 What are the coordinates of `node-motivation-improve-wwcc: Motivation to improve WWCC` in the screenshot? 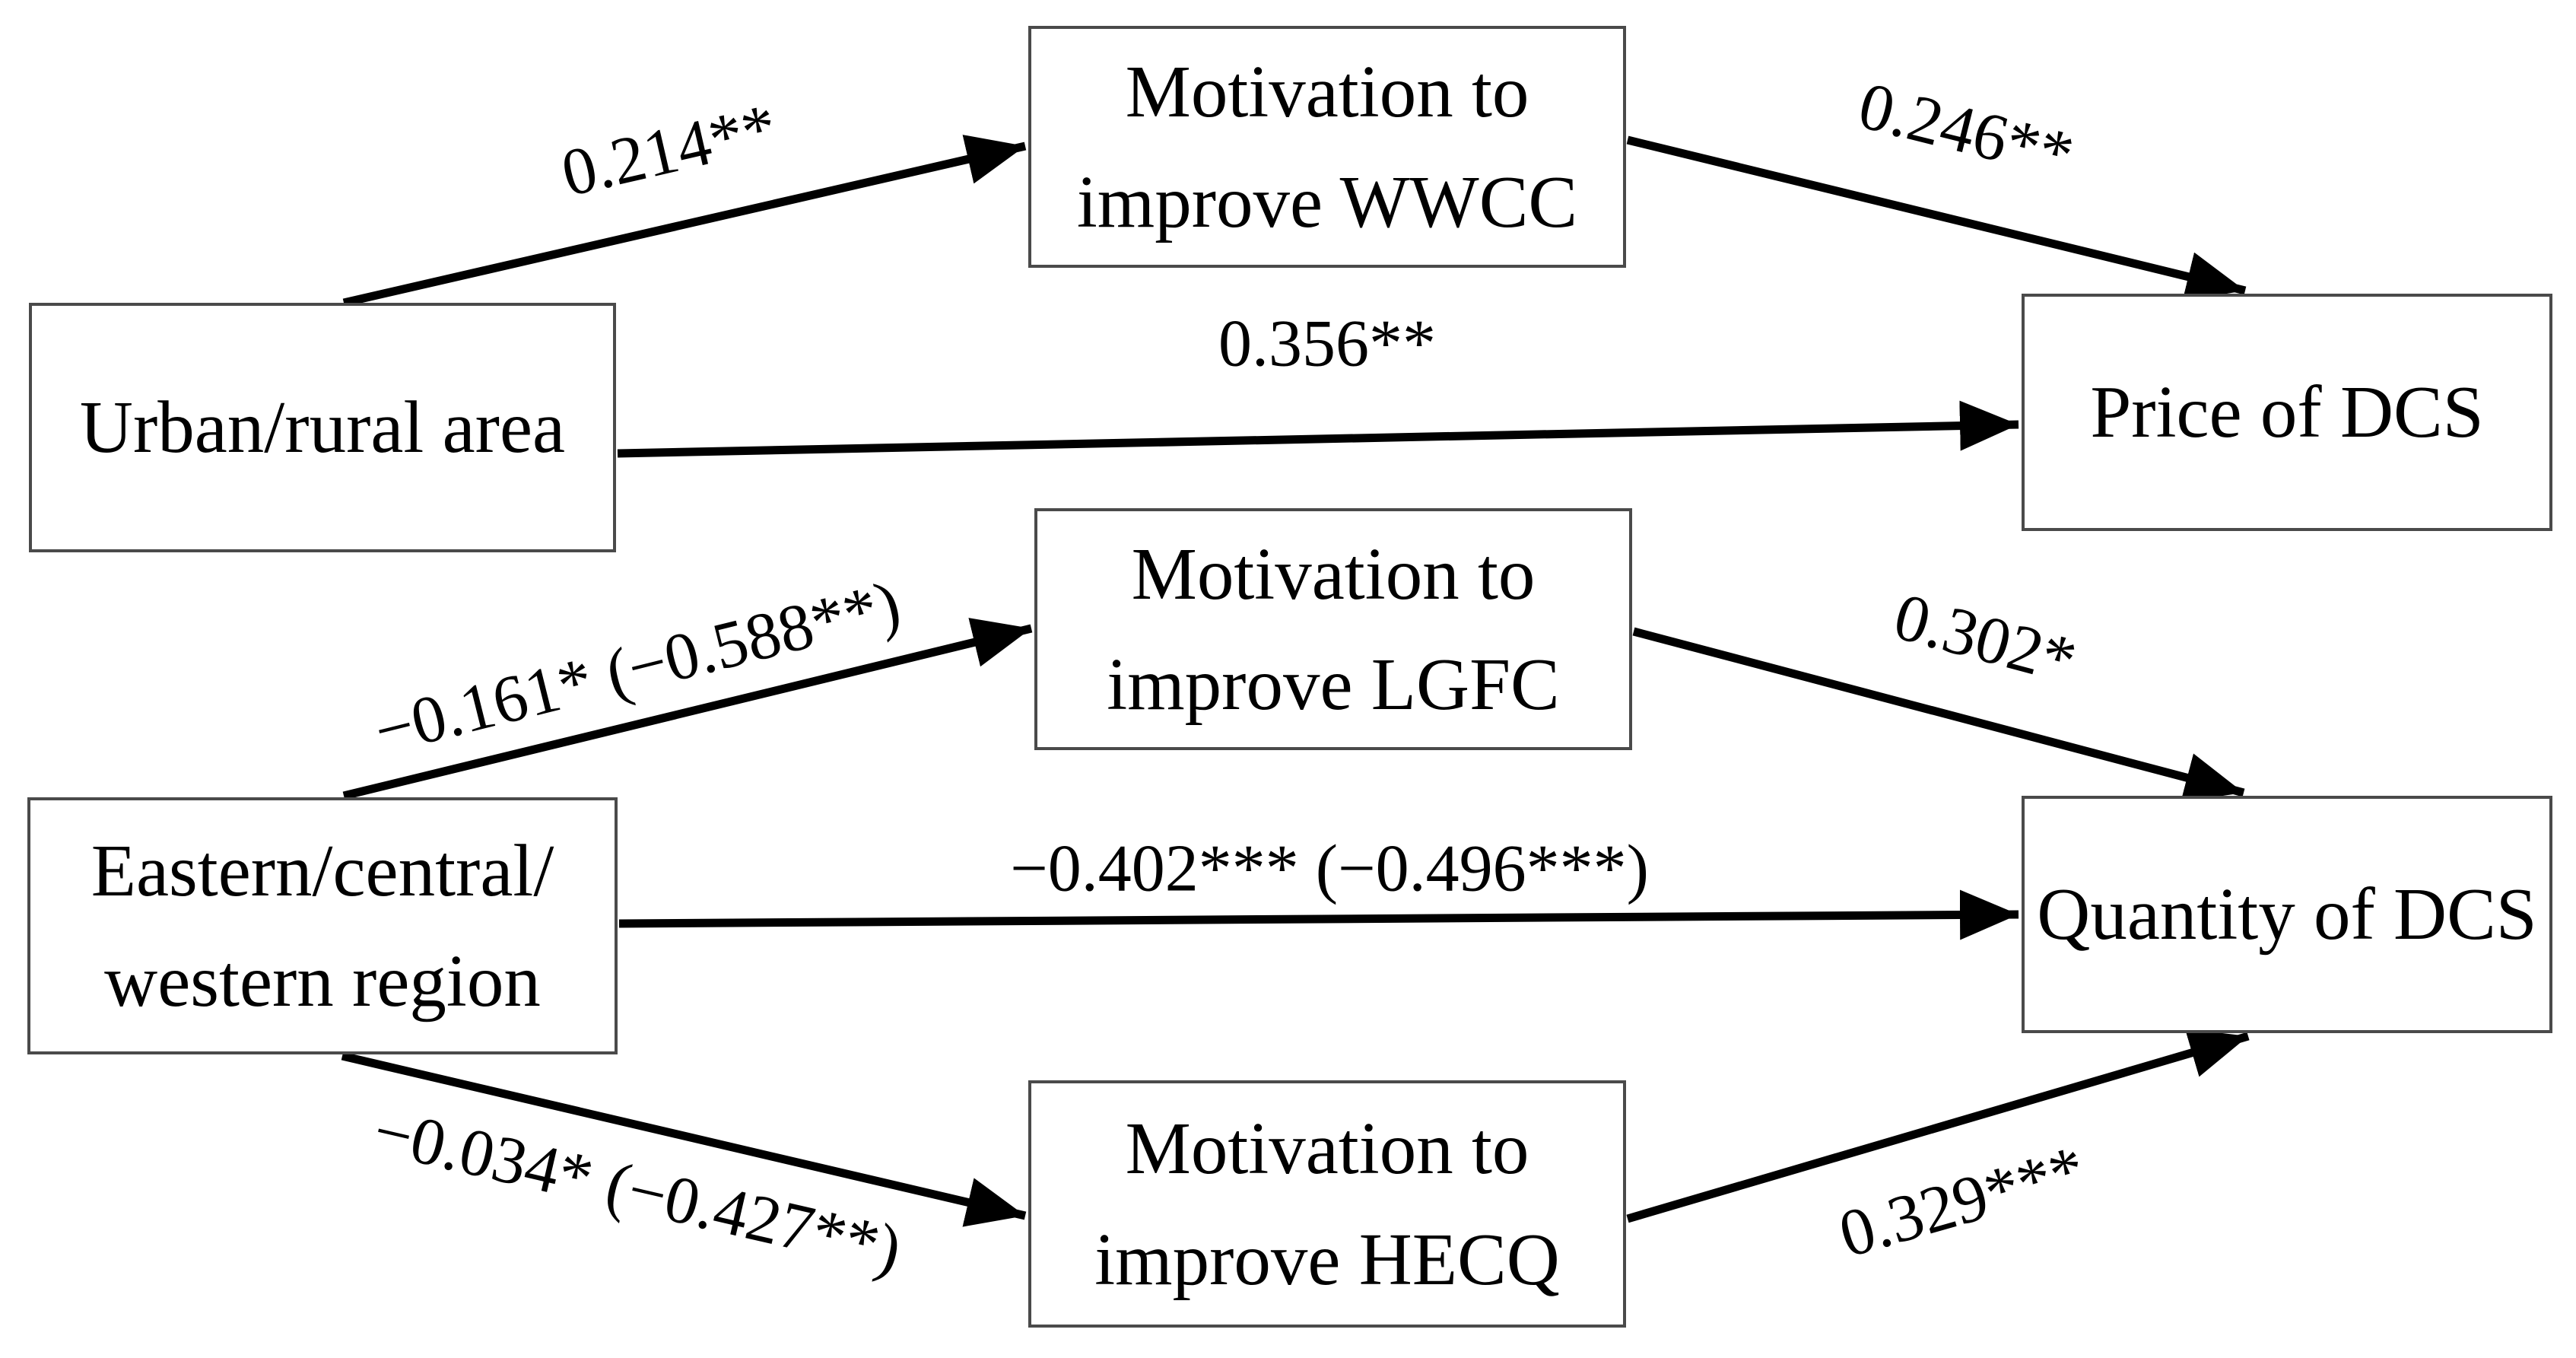 It's located at (1327, 147).